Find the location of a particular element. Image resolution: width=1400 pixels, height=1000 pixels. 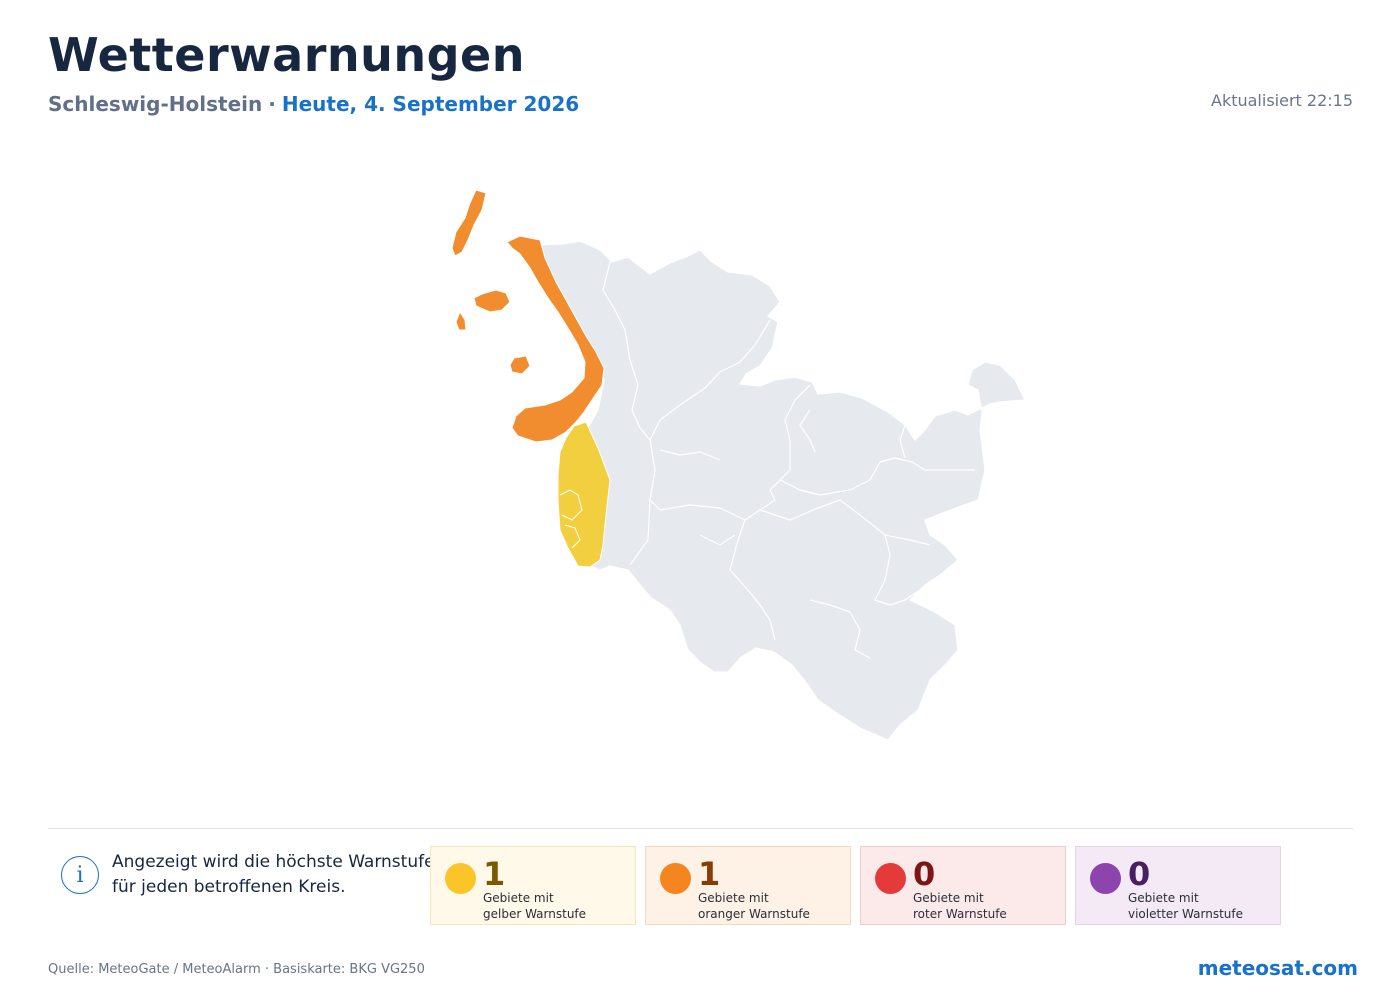

legend-card-violet: 0 Gebiete mit violetter Warnstufe is located at coordinates (1178, 885).